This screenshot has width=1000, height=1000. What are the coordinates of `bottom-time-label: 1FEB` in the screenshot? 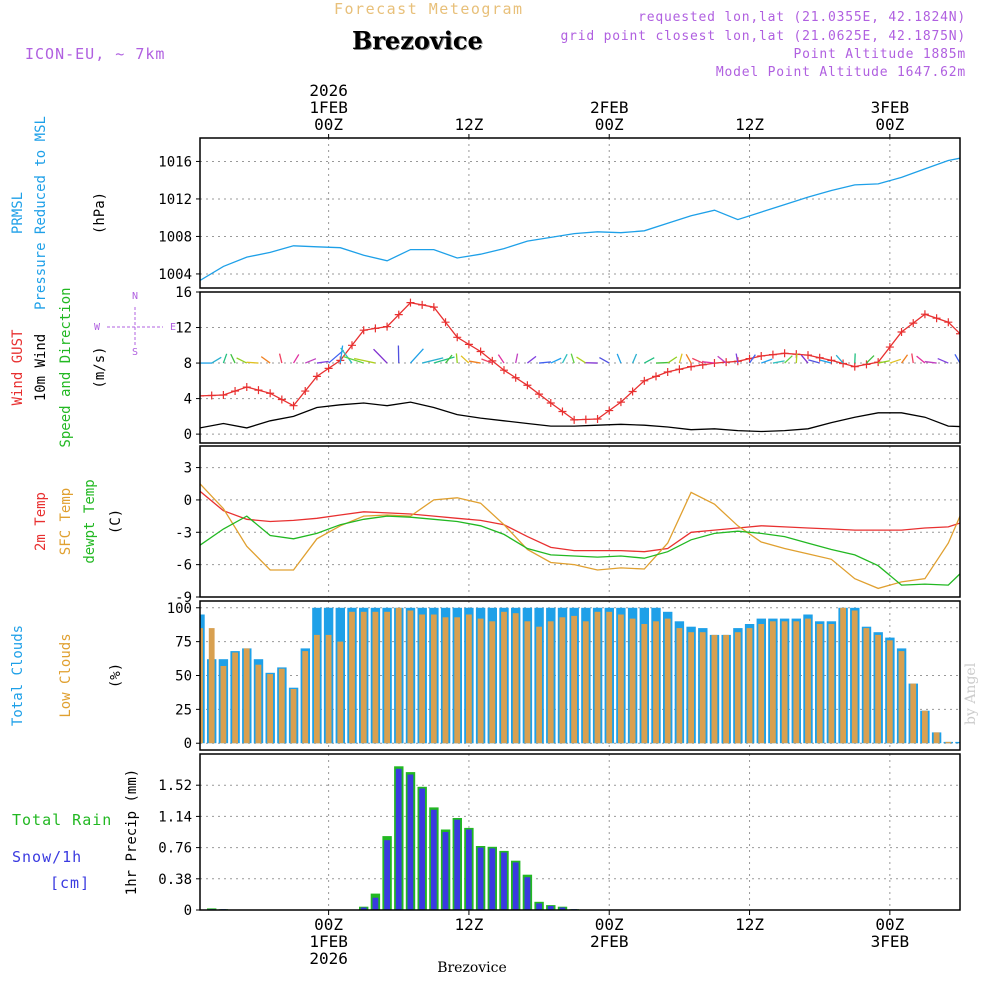 It's located at (328, 941).